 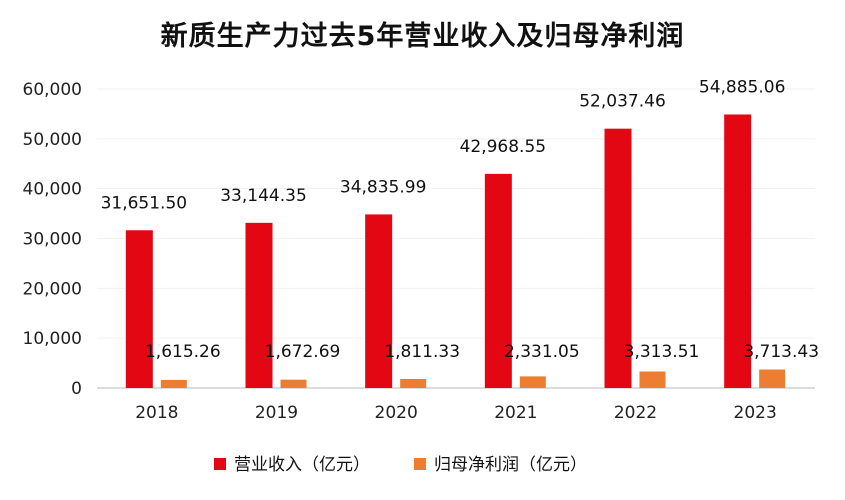 What do you see at coordinates (263, 196) in the screenshot?
I see `revenue-data-label: 33,144.35` at bounding box center [263, 196].